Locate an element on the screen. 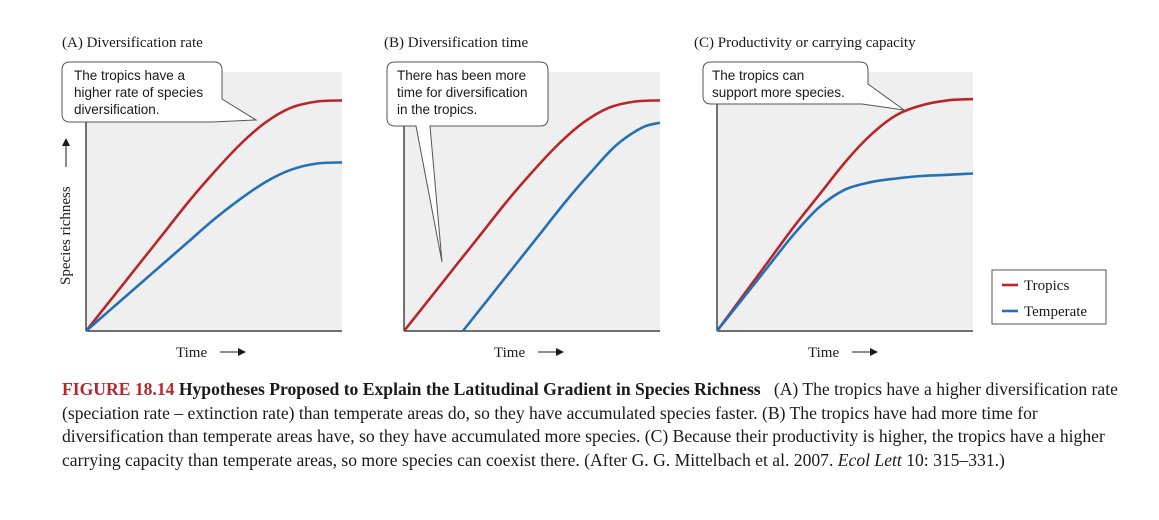 This screenshot has height=520, width=1159. panel-c-callout-bubble is located at coordinates (803, 86).